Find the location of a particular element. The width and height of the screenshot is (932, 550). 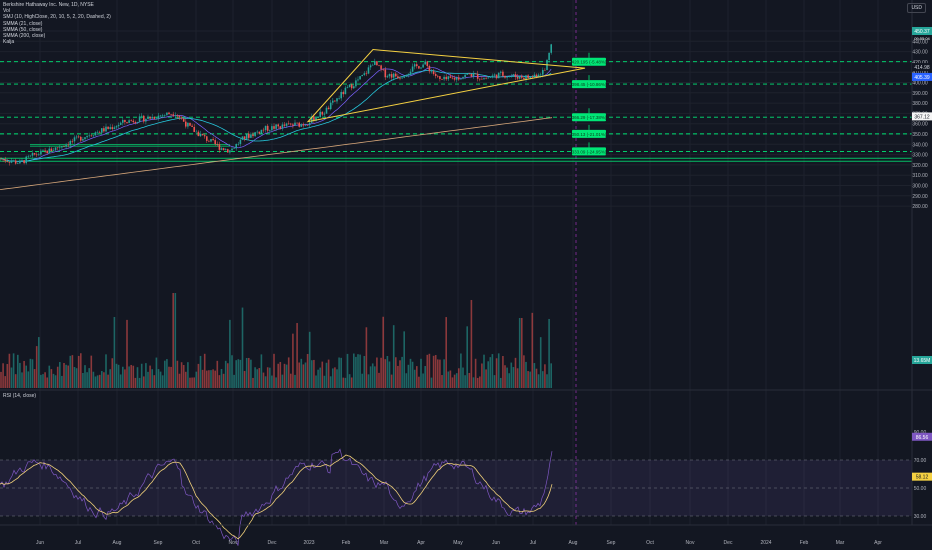

symbol-title: Berkshire Hathaway Inc. New, 1D, NYSE is located at coordinates (48, 5).